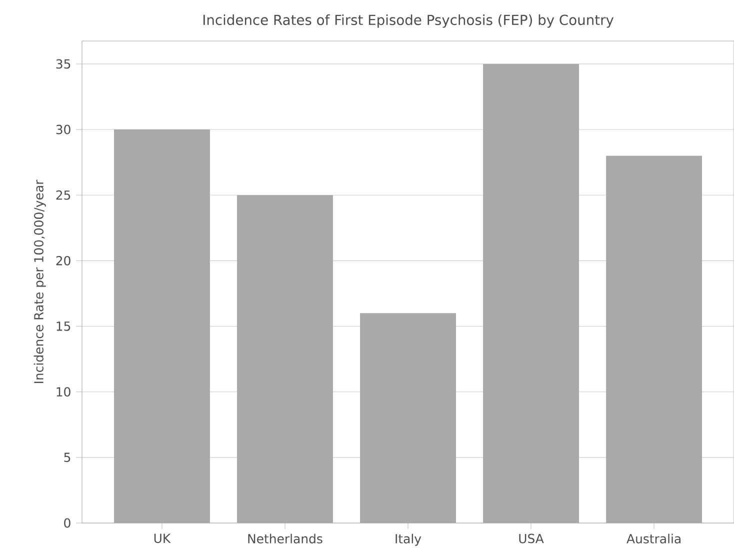  I want to click on y-tick-label: 20, so click(63, 261).